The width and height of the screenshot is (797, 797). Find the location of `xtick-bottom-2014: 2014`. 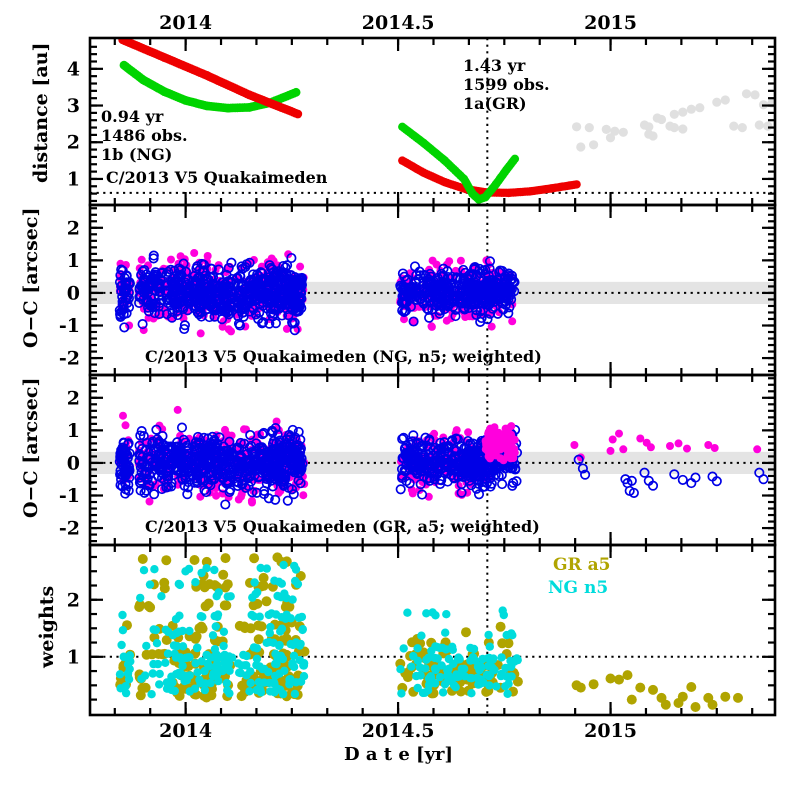

xtick-bottom-2014: 2014 is located at coordinates (185, 731).